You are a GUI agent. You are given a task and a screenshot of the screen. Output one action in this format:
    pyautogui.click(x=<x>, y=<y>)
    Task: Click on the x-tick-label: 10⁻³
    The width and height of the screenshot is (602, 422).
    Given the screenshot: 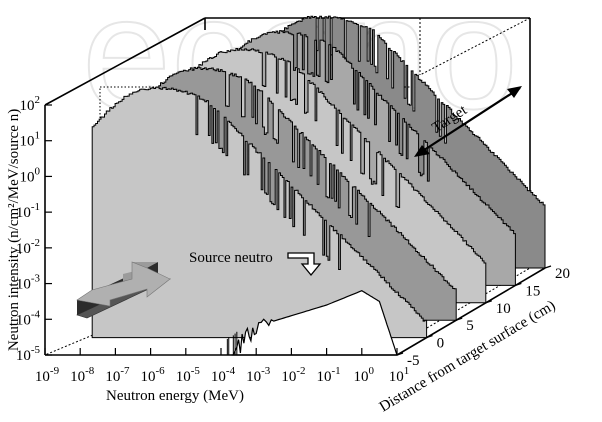 What is the action you would take?
    pyautogui.click(x=258, y=375)
    